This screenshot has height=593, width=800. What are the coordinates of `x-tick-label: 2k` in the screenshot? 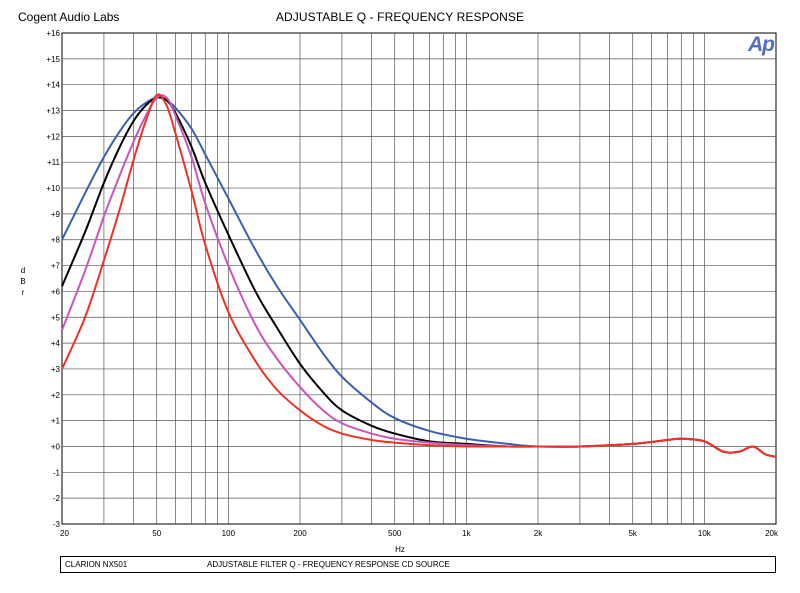 It's located at (538, 533).